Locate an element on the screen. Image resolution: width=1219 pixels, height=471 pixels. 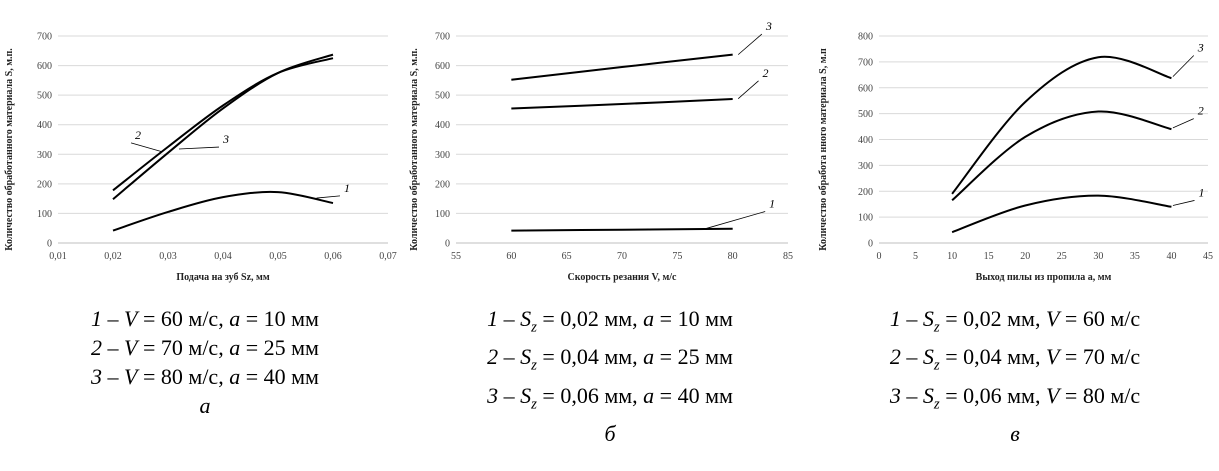
x-tick-label: 75 is located at coordinates (677, 256).